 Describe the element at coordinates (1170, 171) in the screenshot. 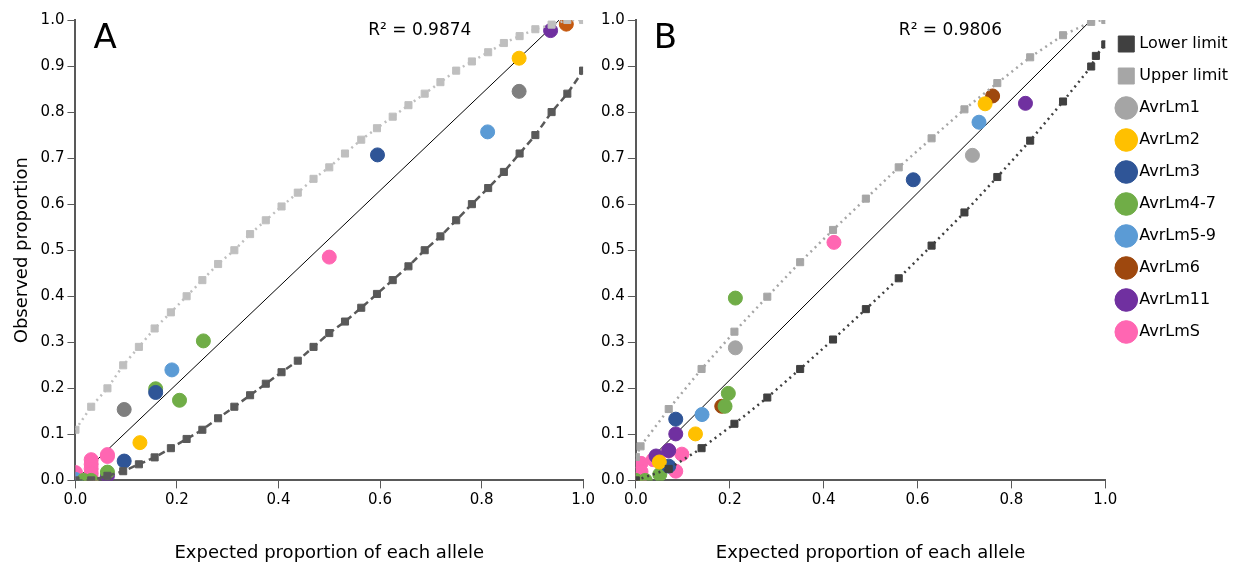

I see `legend-label: AvrLm3` at that location.